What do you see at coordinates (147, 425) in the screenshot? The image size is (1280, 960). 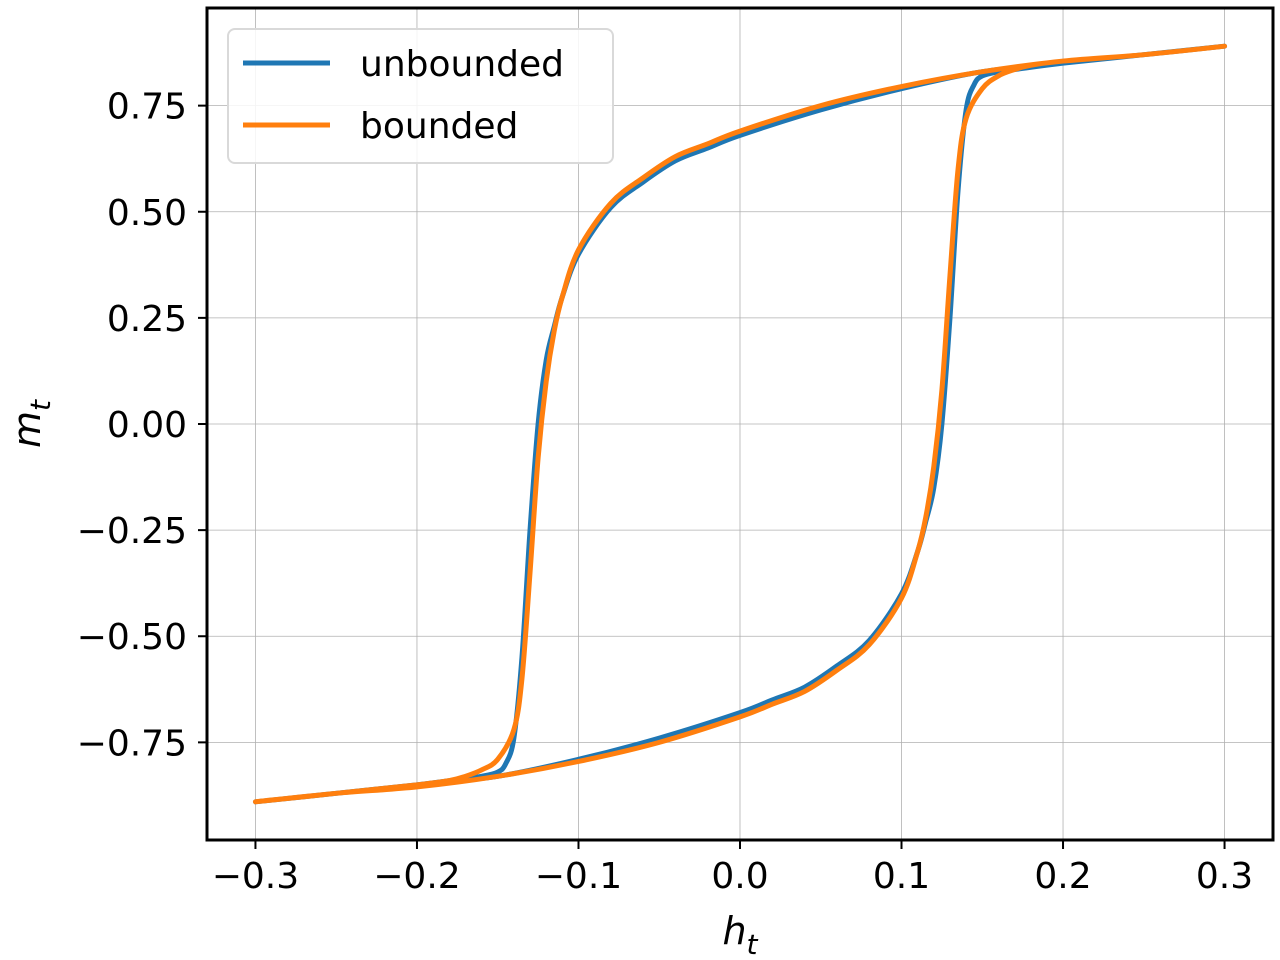 I see `y-tick-label: 0.00` at bounding box center [147, 425].